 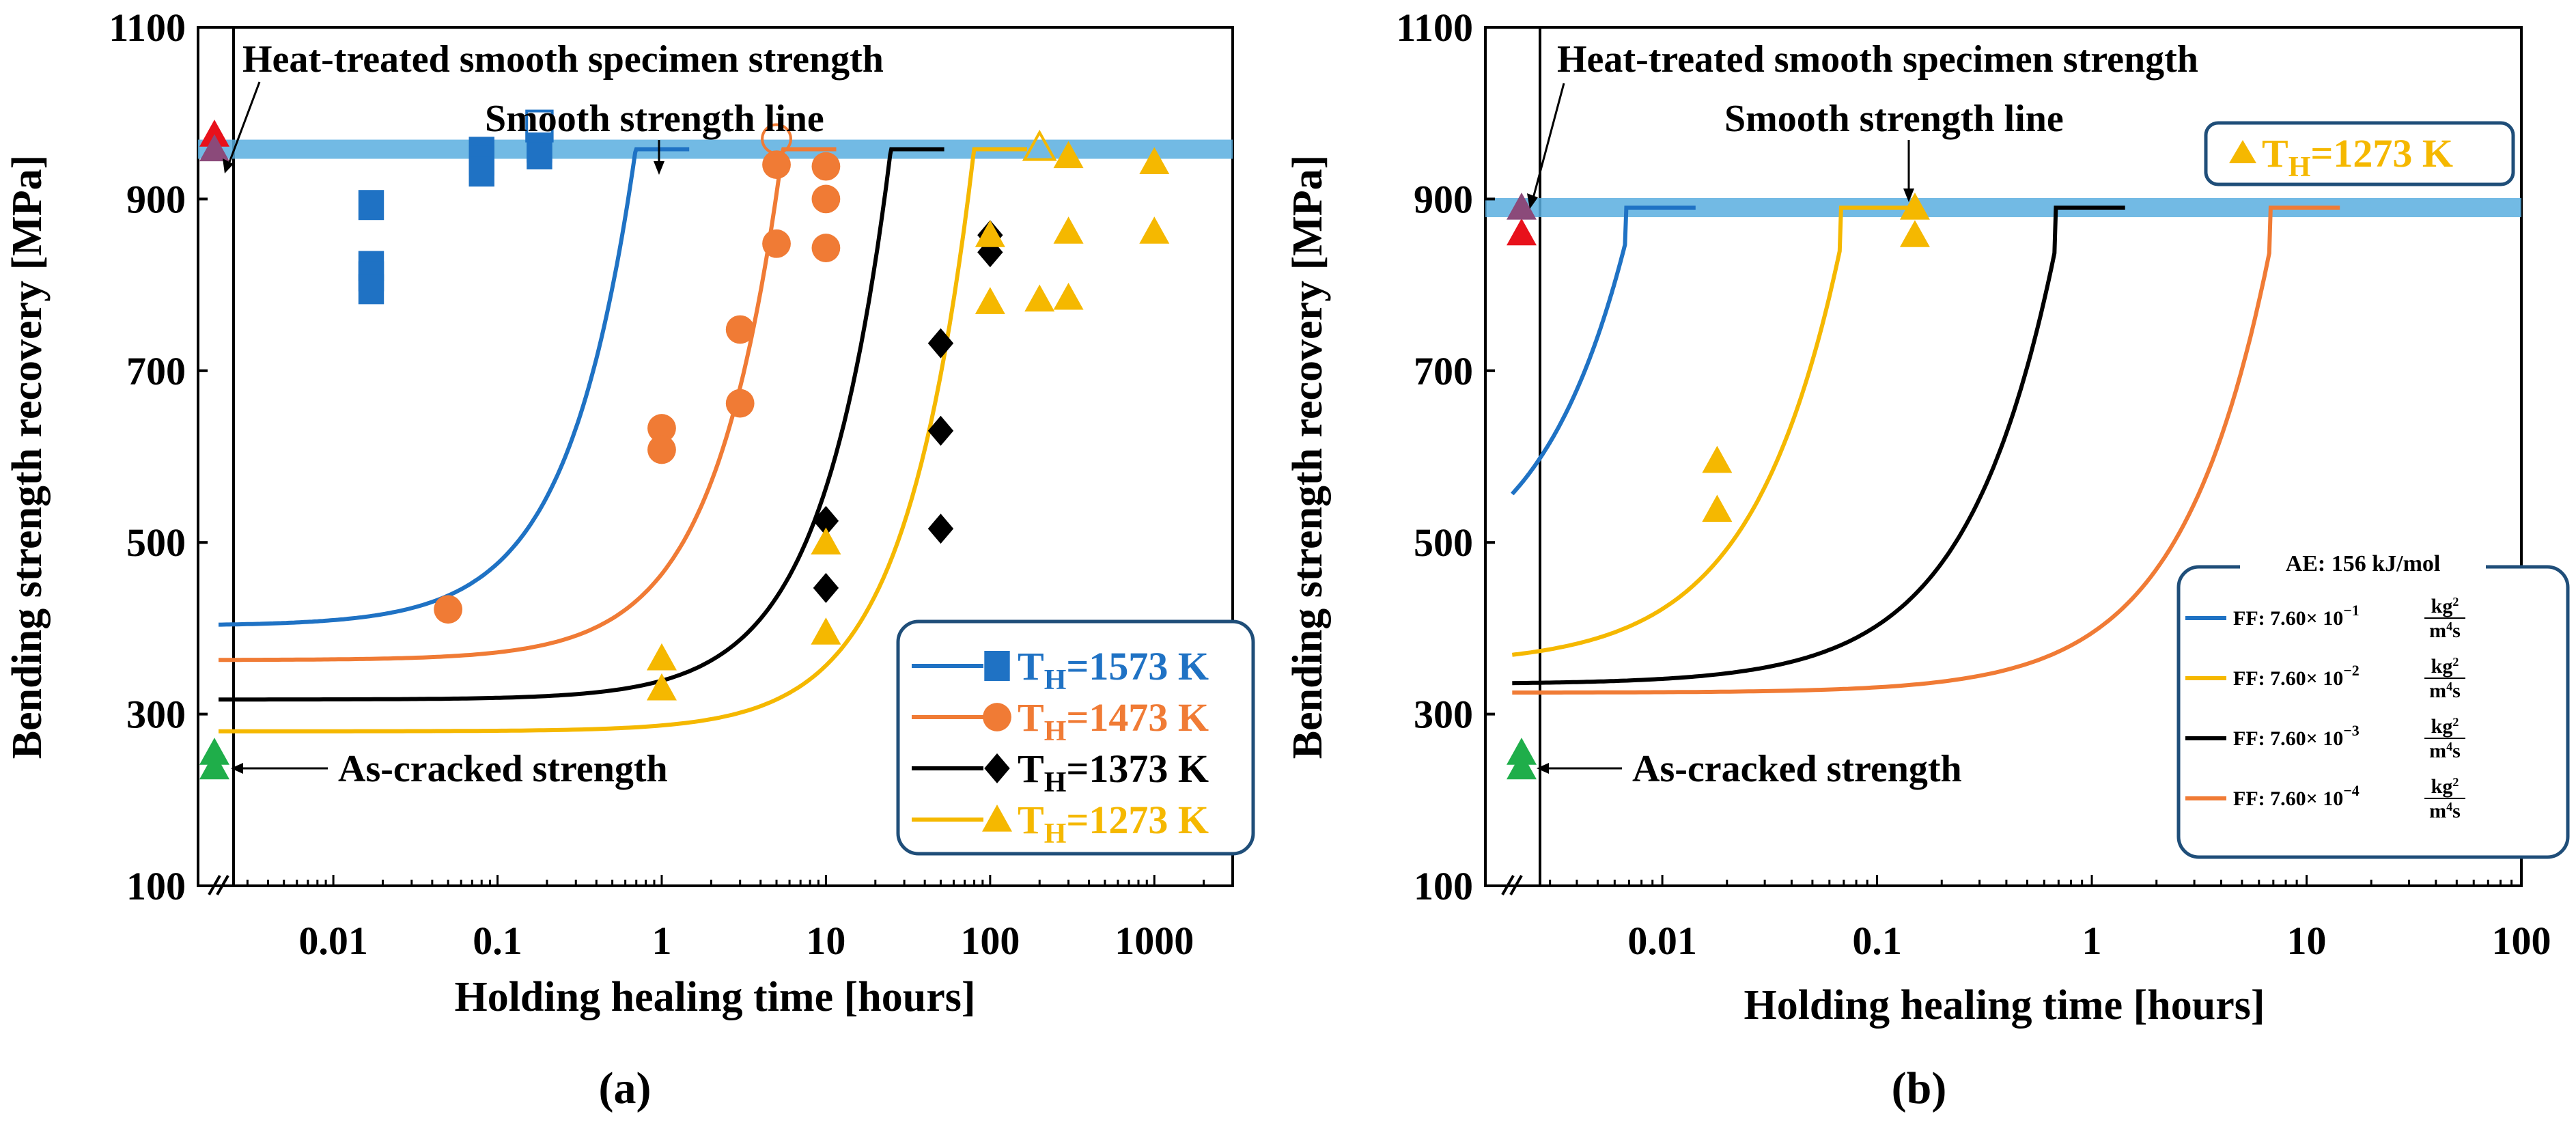 What do you see at coordinates (1548, 141) in the screenshot?
I see `arrow-heat-treated-b` at bounding box center [1548, 141].